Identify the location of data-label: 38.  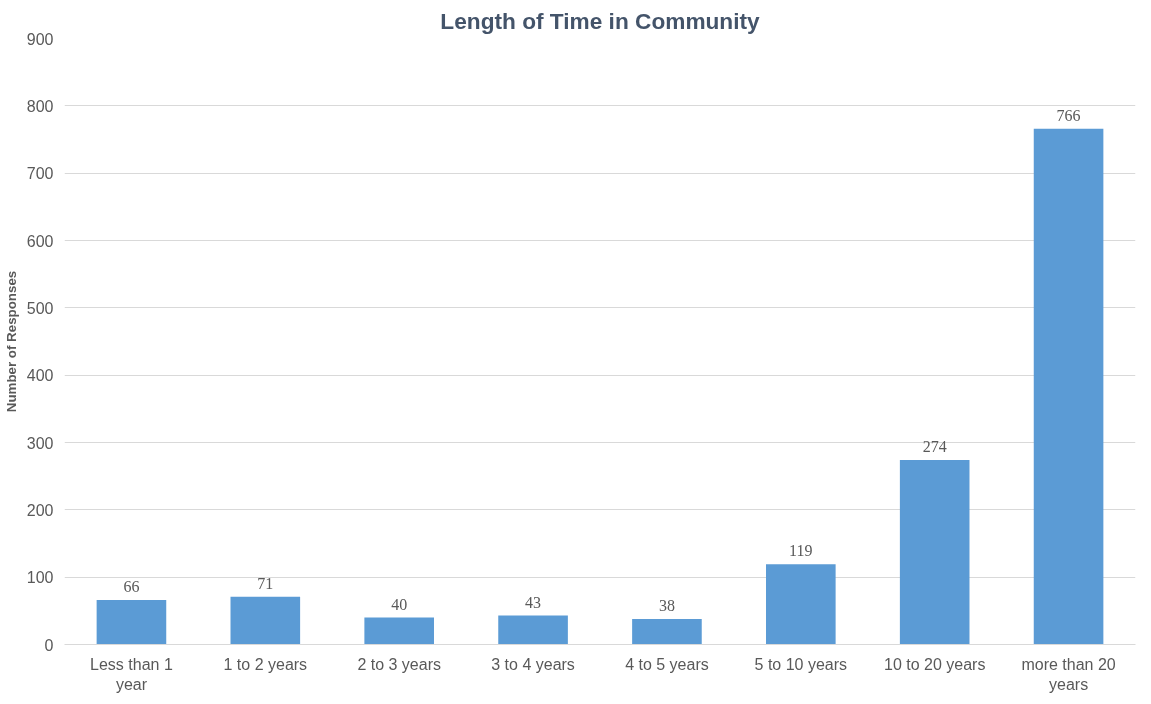
(666, 605).